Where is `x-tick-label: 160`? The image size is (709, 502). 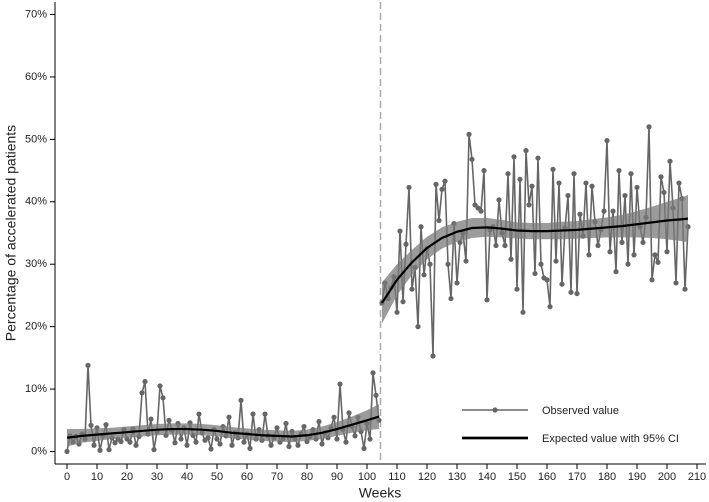
x-tick-label: 160 is located at coordinates (547, 477).